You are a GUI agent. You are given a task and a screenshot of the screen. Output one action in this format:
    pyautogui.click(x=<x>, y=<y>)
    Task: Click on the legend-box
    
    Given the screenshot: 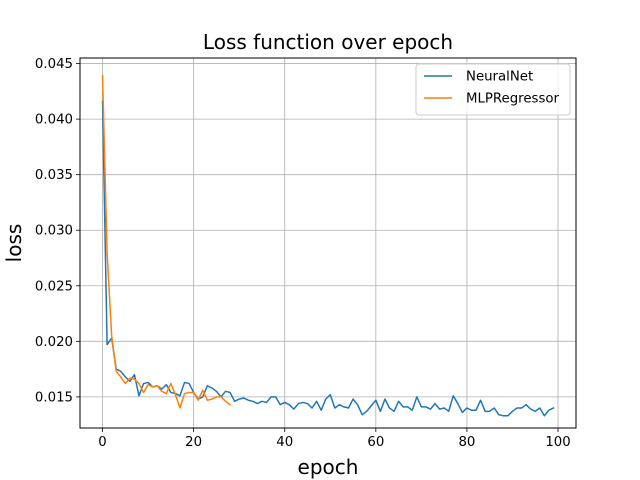 What is the action you would take?
    pyautogui.click(x=493, y=89)
    